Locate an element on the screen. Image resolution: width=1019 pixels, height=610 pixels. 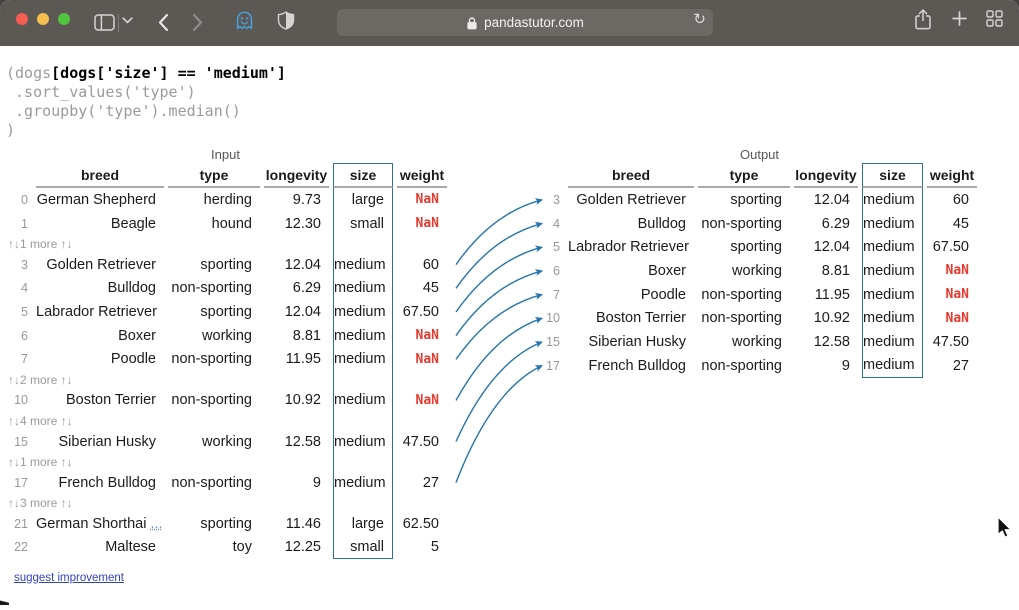
table-row: 7 Poodle non-sporting 11.95 medium NaN is located at coordinates (759, 294).